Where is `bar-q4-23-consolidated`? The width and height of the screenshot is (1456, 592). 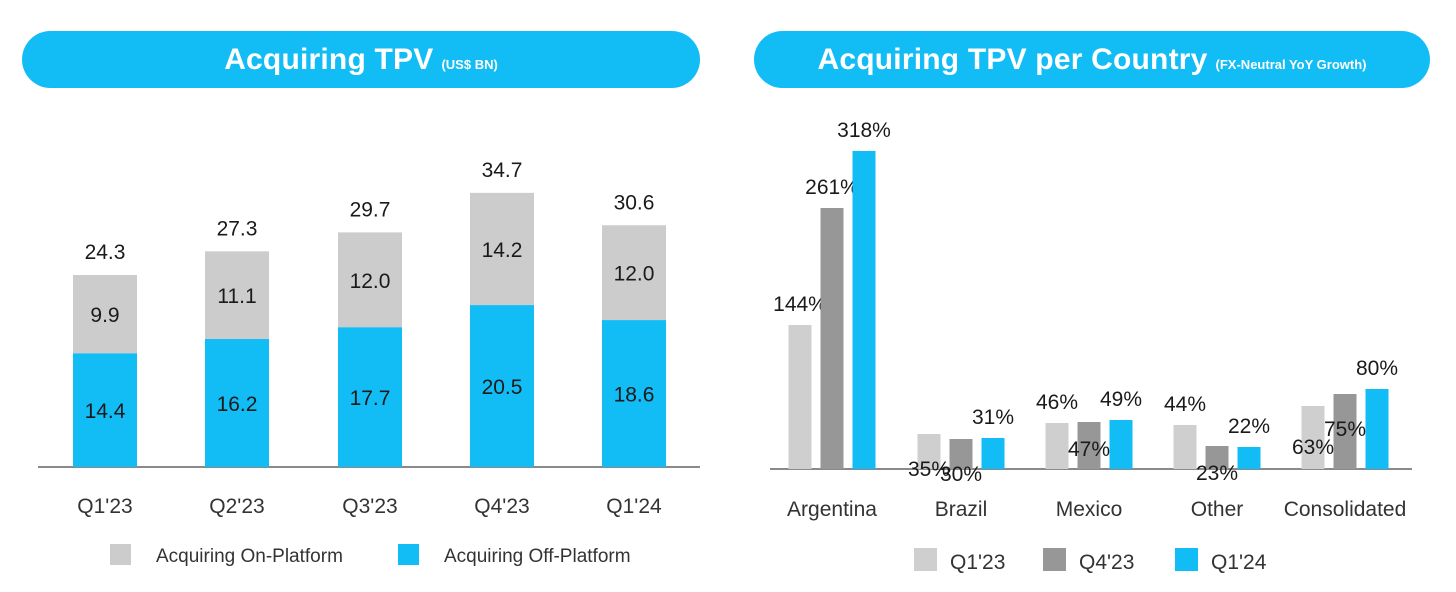
bar-q4-23-consolidated is located at coordinates (1345, 431).